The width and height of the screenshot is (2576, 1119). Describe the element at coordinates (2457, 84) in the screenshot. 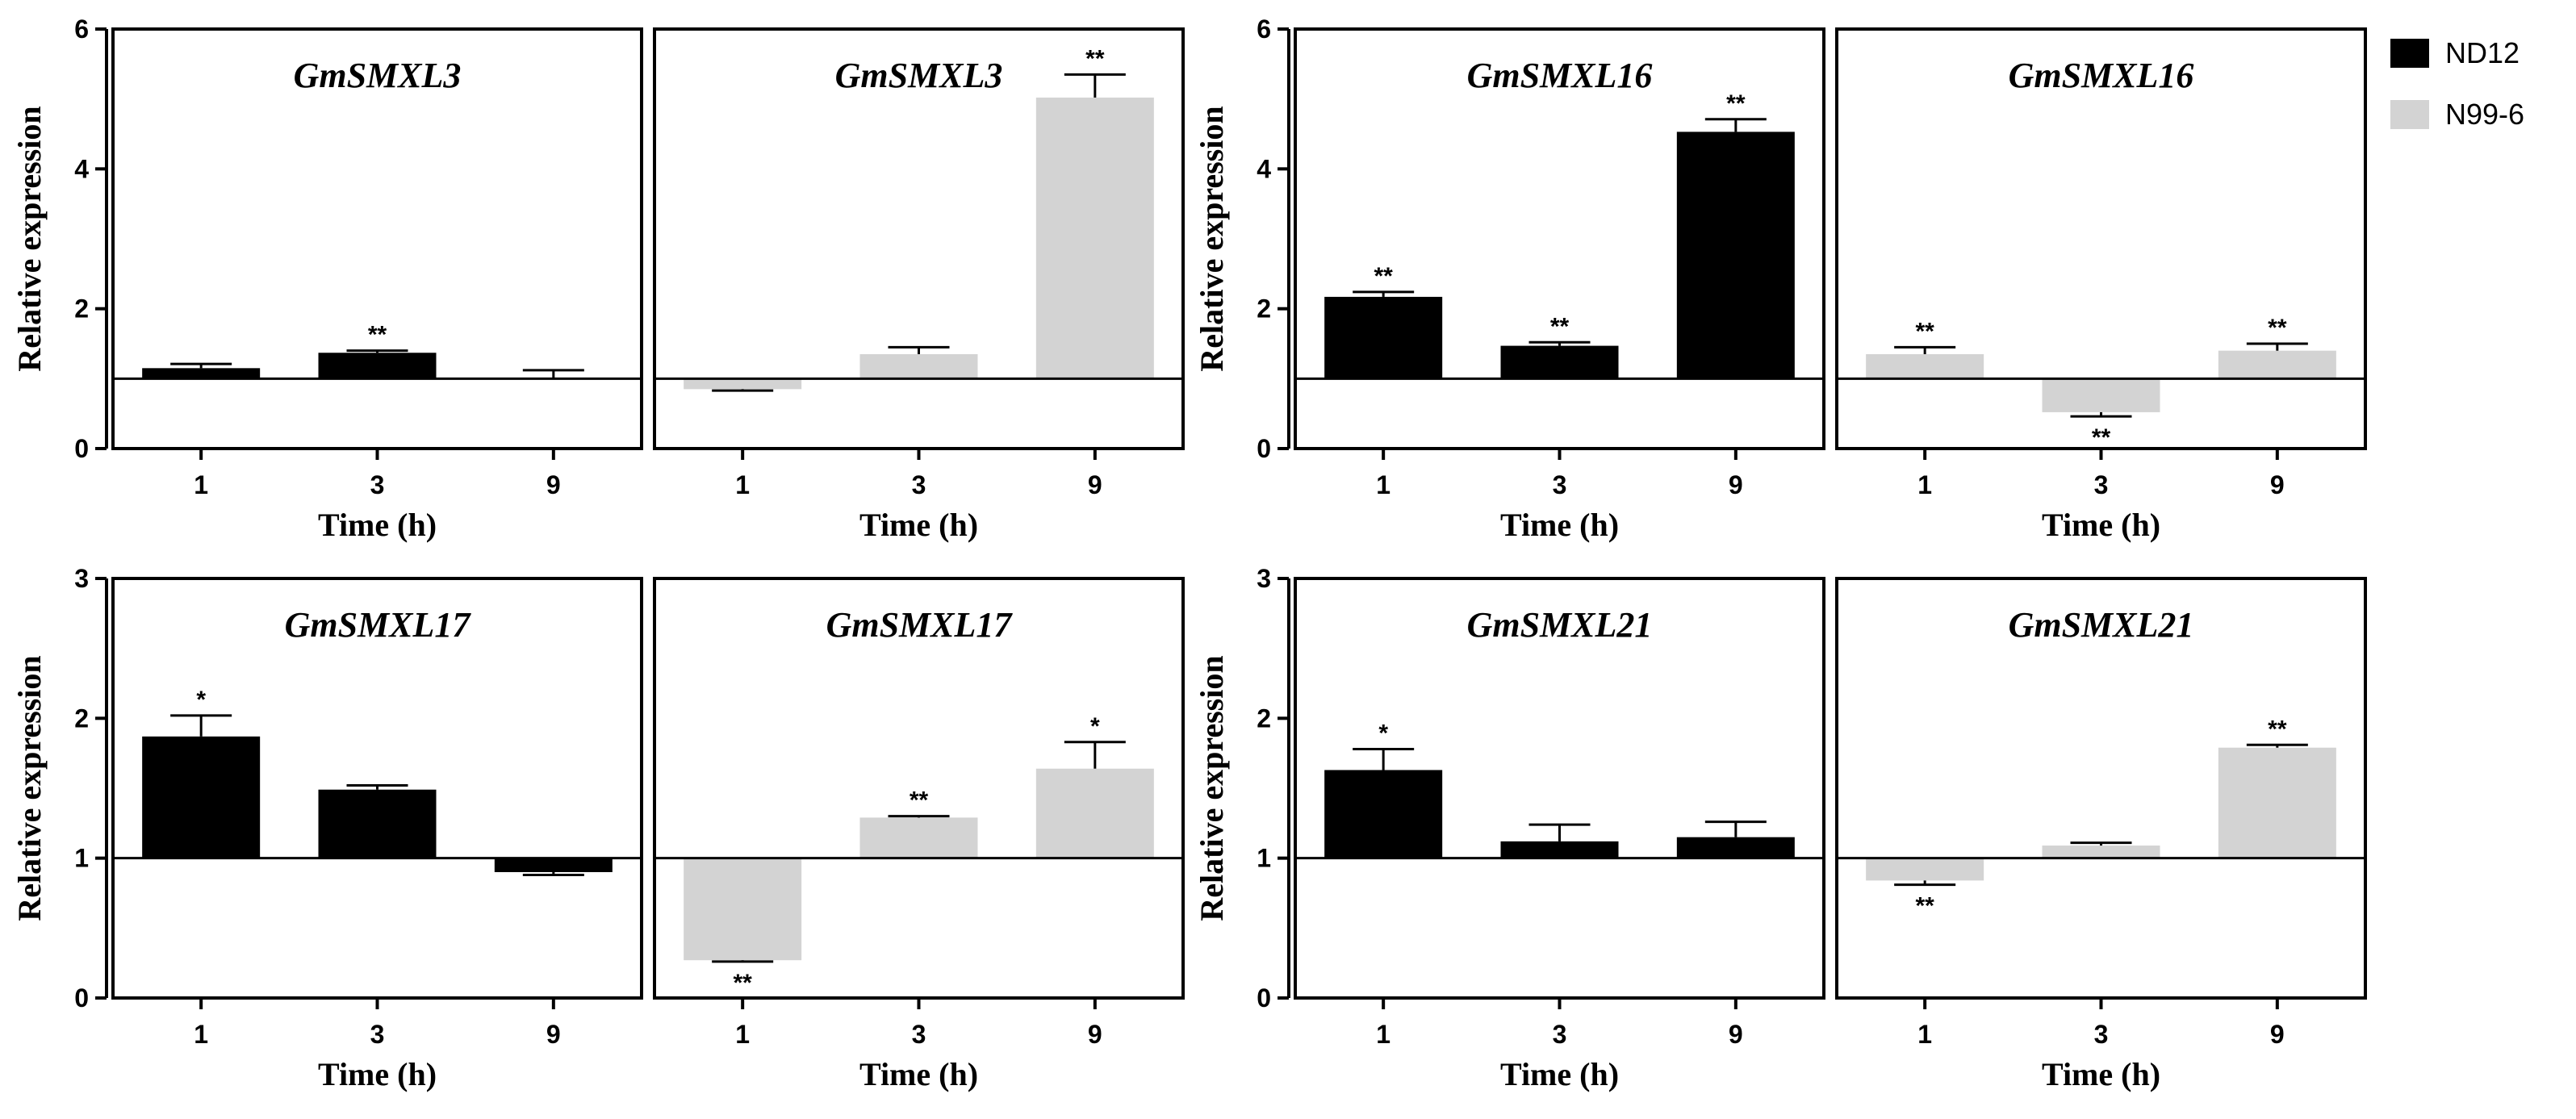

I see `legend: ND12 N99-6` at that location.